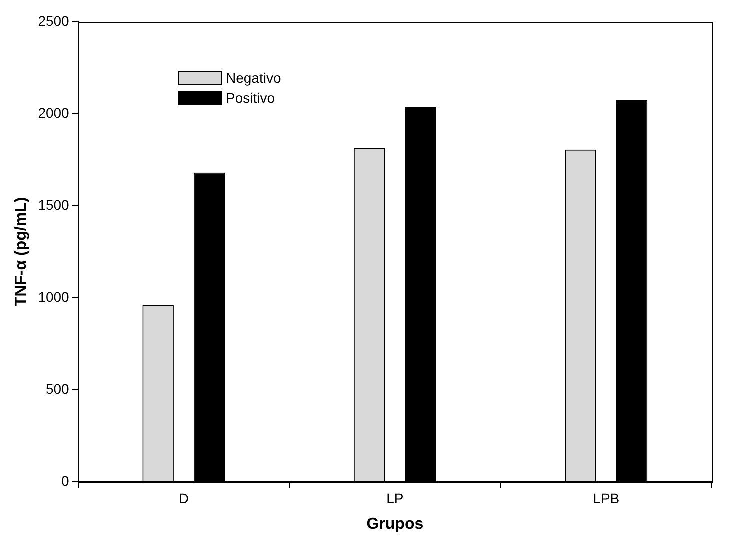  Describe the element at coordinates (58, 388) in the screenshot. I see `y-tick-label: 500` at that location.